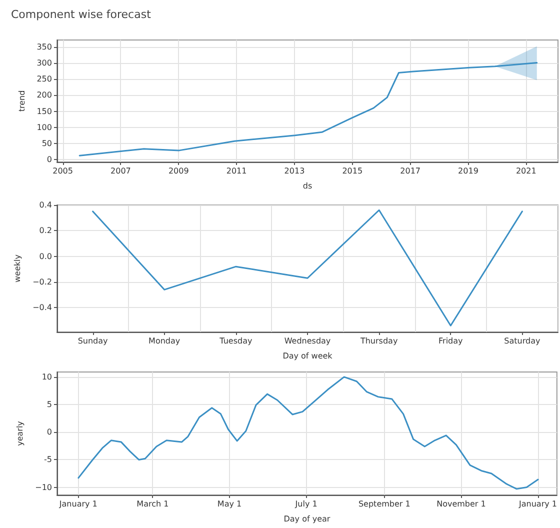  Describe the element at coordinates (44, 63) in the screenshot. I see `y-tick-label: 300` at that location.